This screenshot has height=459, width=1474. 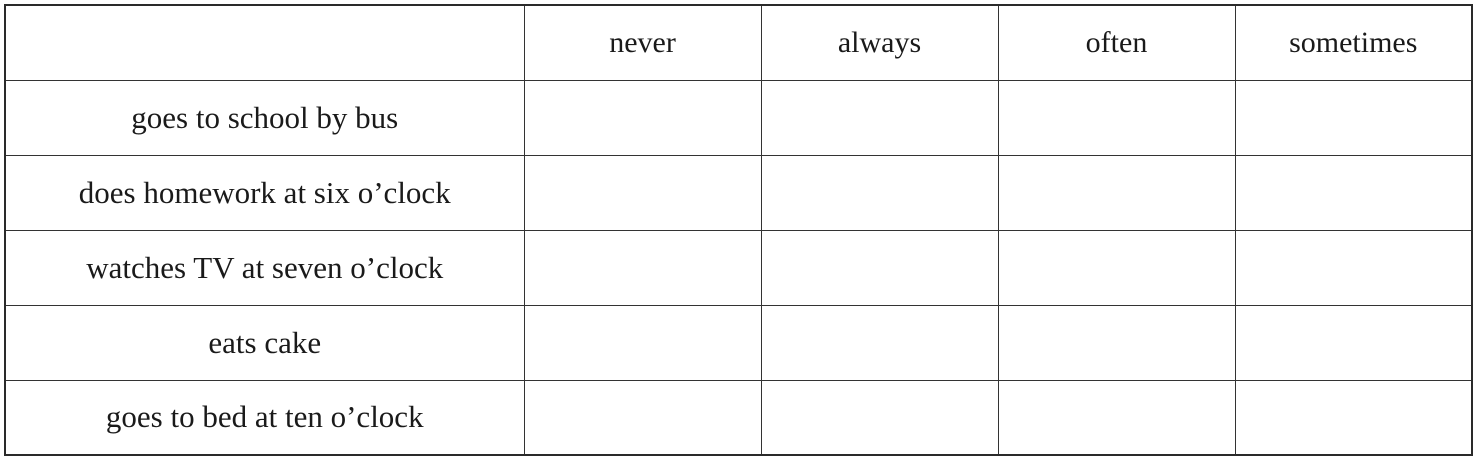 I want to click on header-always: always, so click(x=879, y=42).